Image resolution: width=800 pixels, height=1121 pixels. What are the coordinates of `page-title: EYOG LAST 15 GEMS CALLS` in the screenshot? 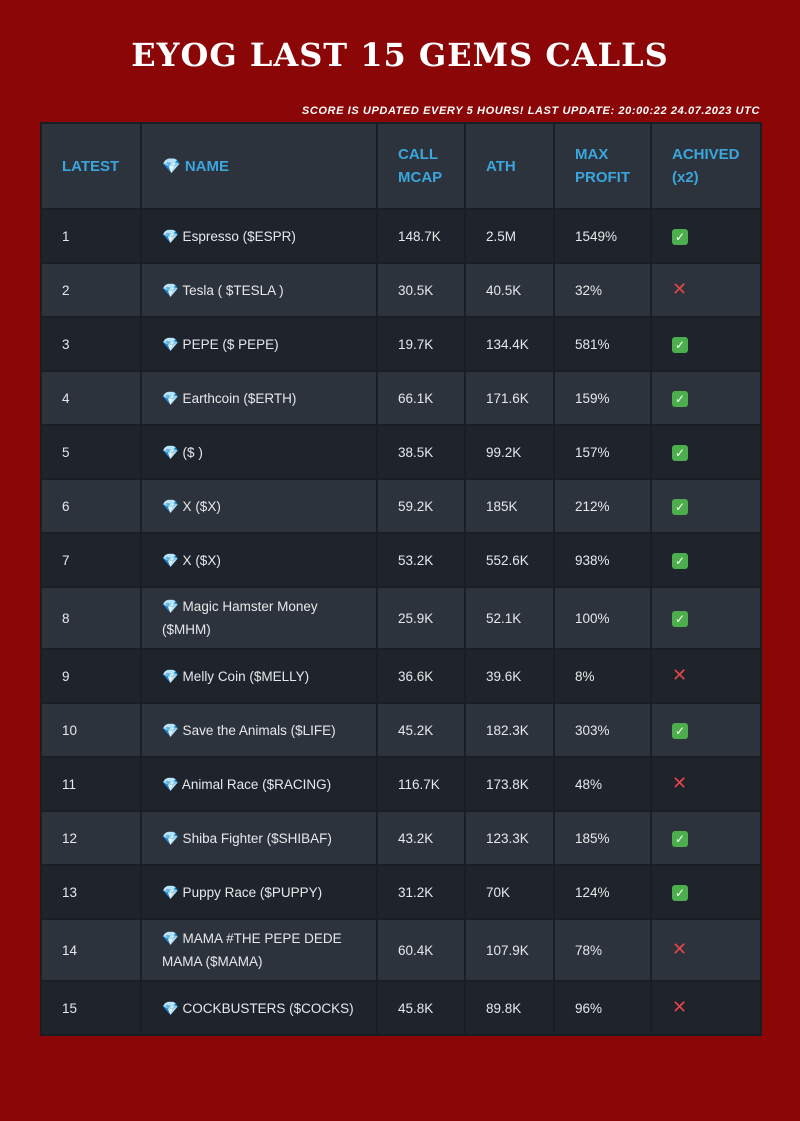 It's located at (400, 55).